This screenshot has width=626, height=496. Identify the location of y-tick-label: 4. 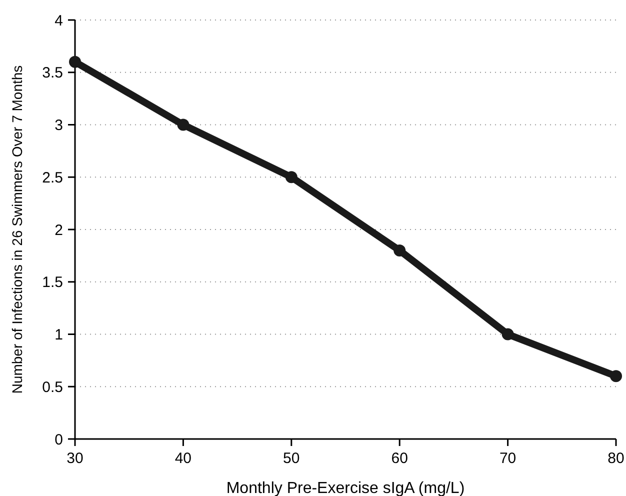
(58, 21).